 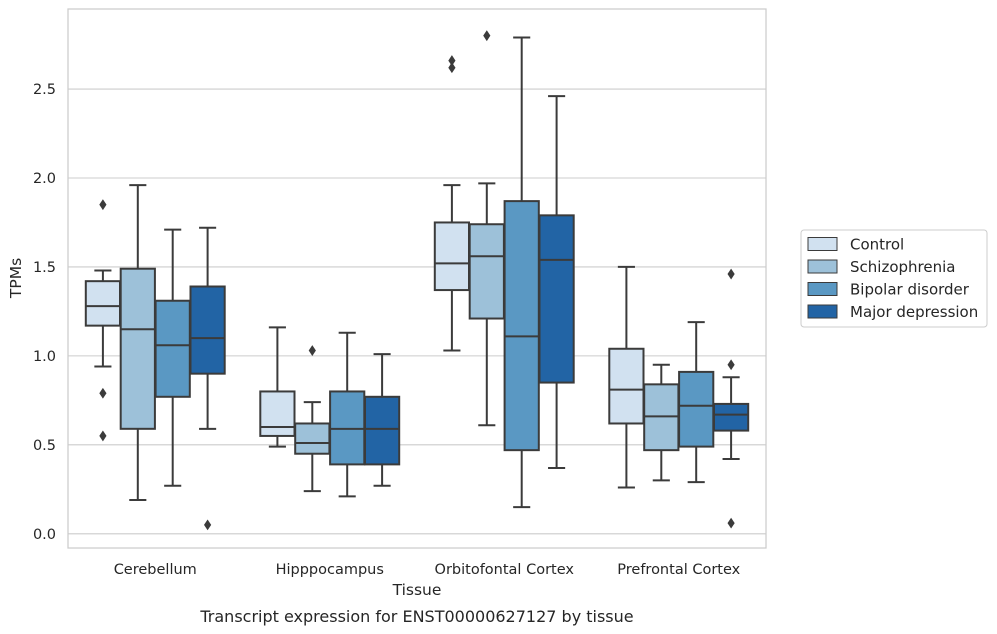 I want to click on y-tick-label: 0.5, so click(x=44, y=446).